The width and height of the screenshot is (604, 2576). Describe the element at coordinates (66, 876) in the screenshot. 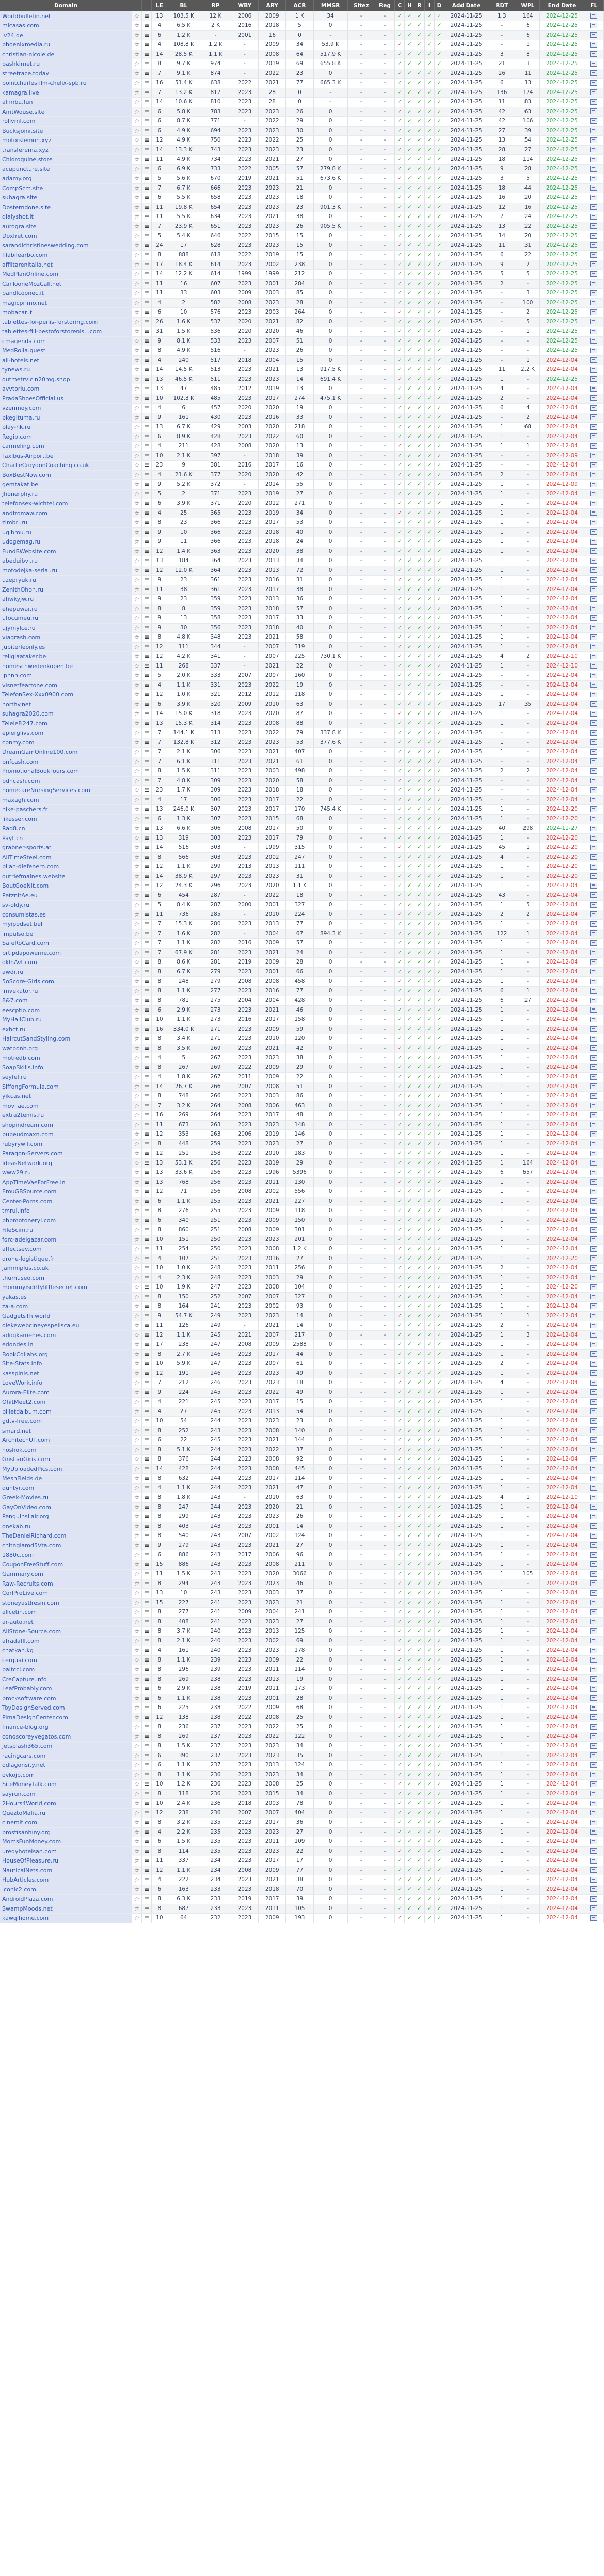

I see `domain-link: outriefmaines.website` at that location.